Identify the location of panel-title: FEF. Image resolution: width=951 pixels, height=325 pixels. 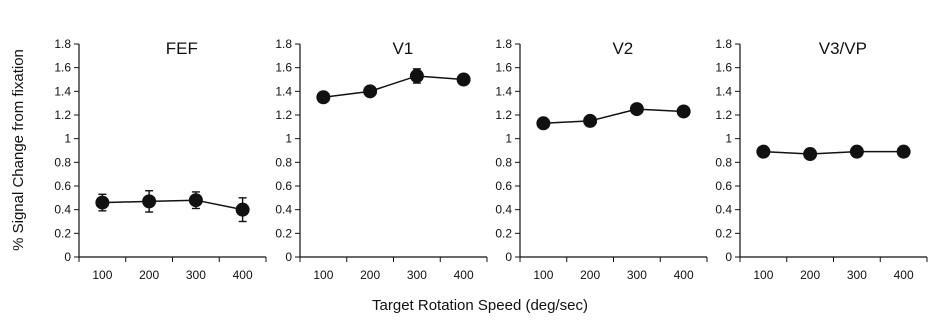
(182, 48).